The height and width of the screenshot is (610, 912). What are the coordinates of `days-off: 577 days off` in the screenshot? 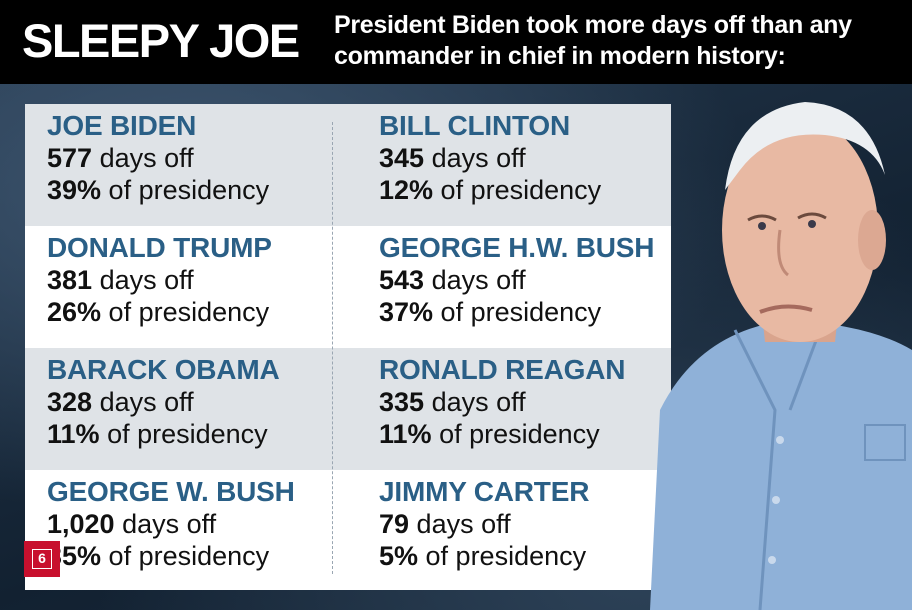 It's located at (197, 158).